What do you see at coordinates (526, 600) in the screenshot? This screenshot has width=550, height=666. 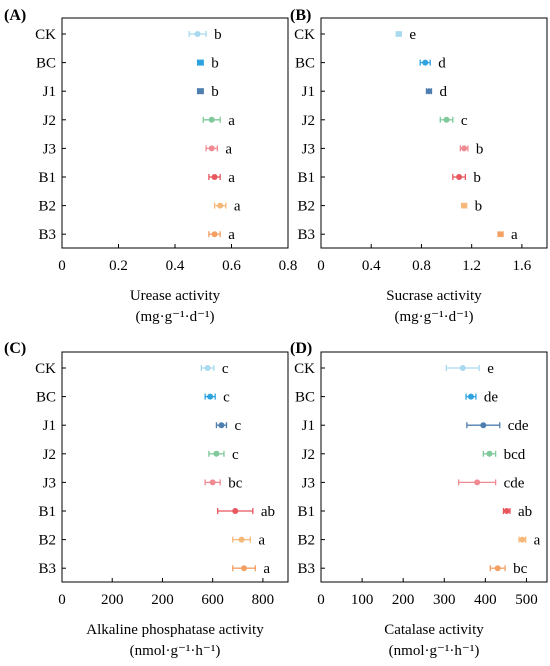 I see `x-tick-label: 500` at bounding box center [526, 600].